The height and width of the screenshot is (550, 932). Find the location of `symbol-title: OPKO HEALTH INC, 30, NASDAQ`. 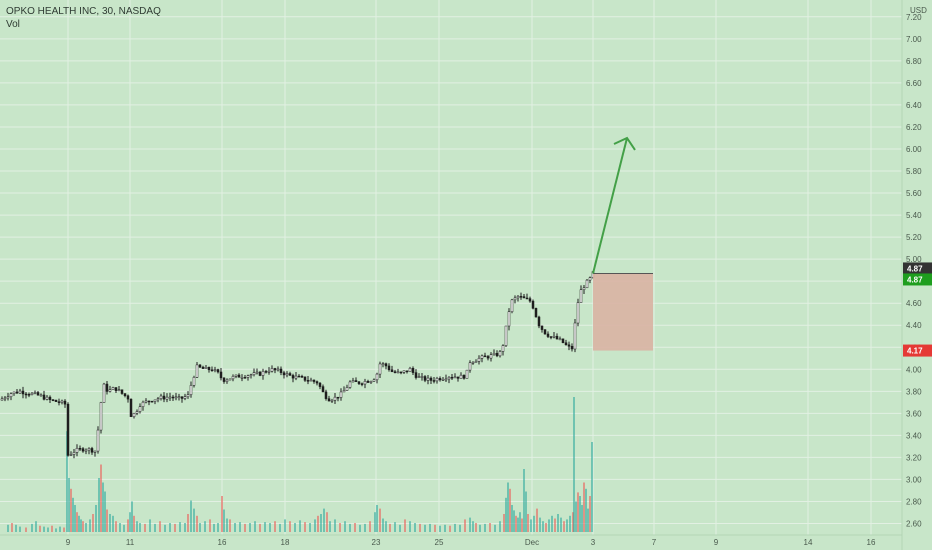

symbol-title: OPKO HEALTH INC, 30, NASDAQ is located at coordinates (83, 11).